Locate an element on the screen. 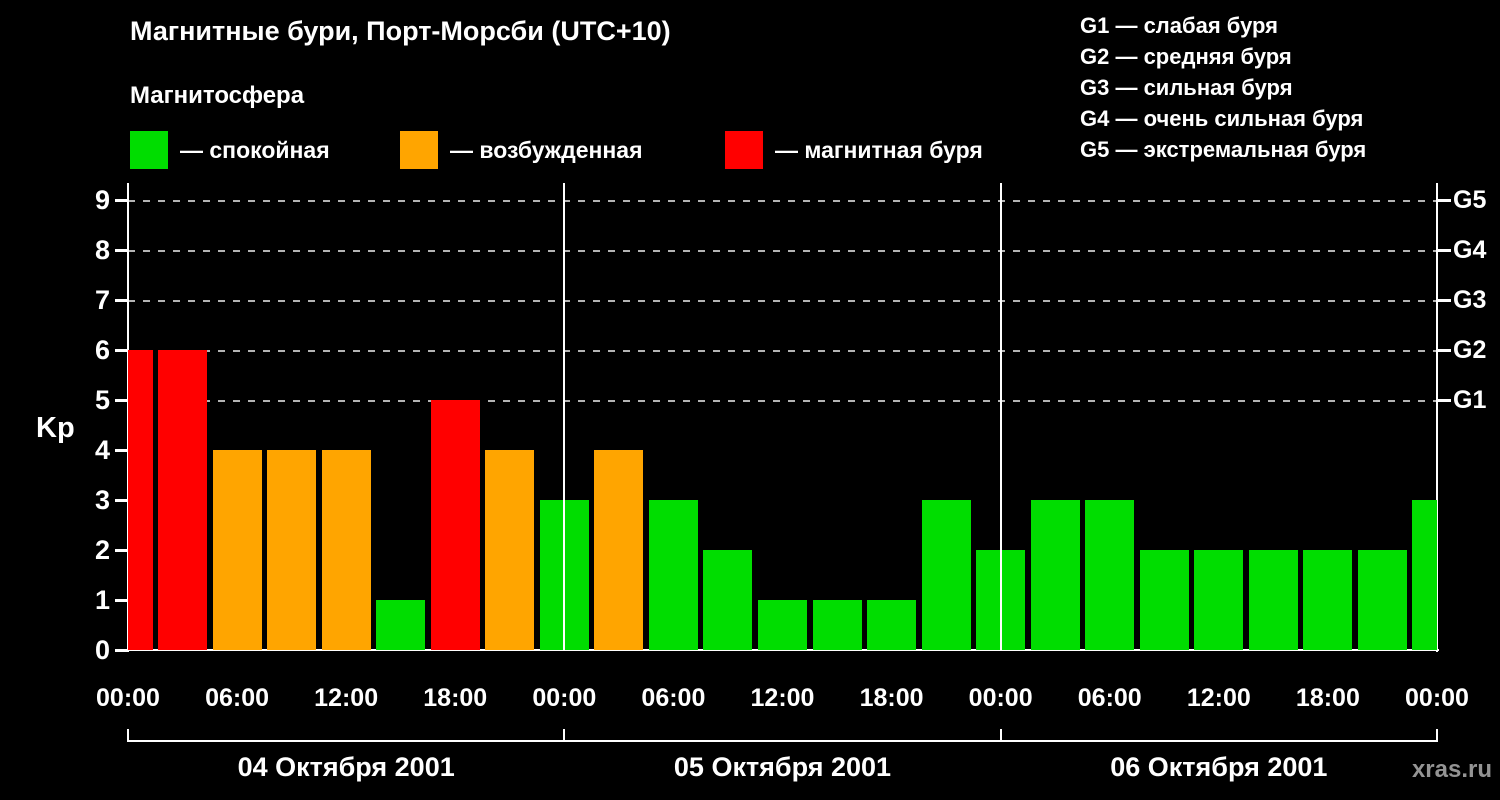 The width and height of the screenshot is (1500, 800). legend-label-storm: — магнитная буря is located at coordinates (879, 149).